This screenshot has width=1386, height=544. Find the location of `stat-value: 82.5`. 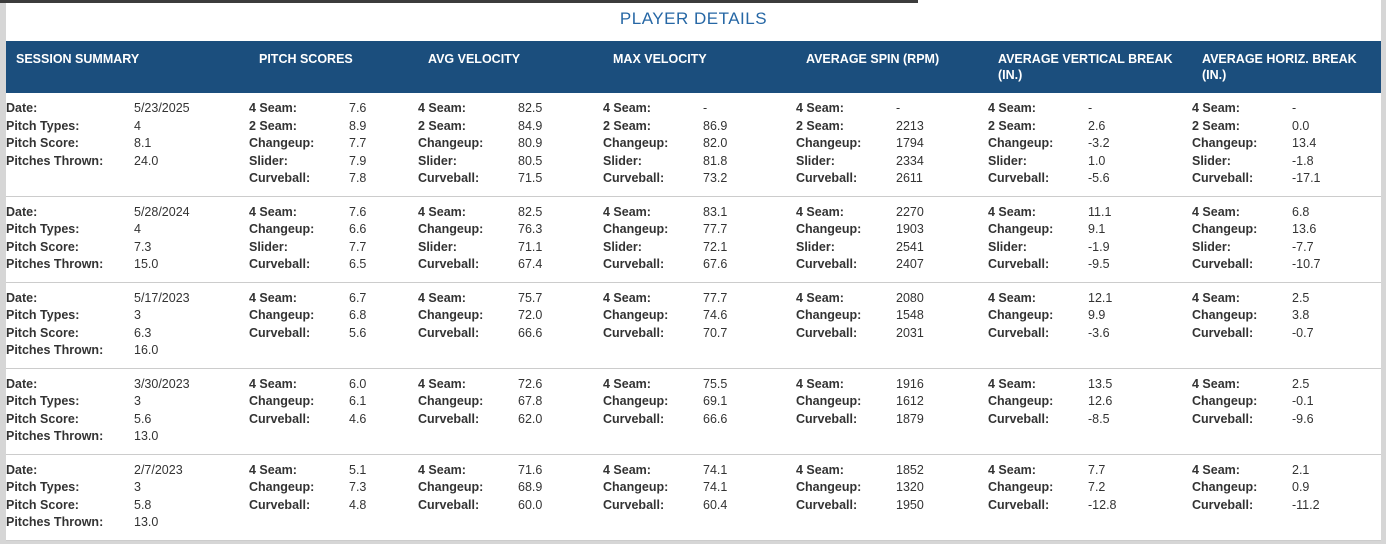

stat-value: 82.5 is located at coordinates (530, 211).